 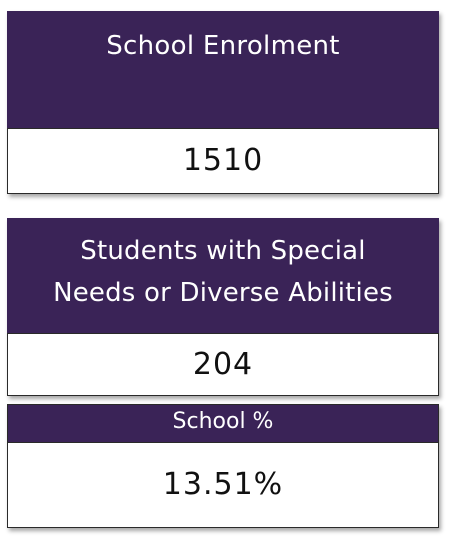 What do you see at coordinates (223, 251) in the screenshot?
I see `special-needs-label-line1: Students with Special` at bounding box center [223, 251].